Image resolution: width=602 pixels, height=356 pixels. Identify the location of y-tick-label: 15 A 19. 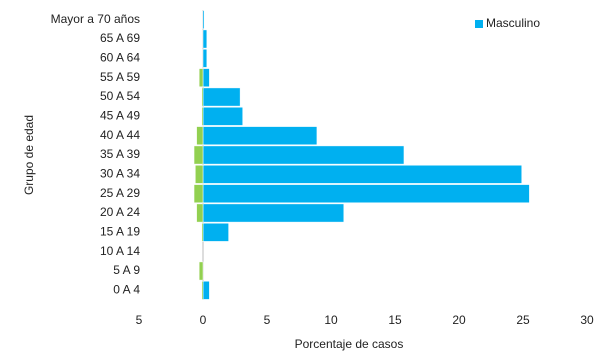
(120, 232).